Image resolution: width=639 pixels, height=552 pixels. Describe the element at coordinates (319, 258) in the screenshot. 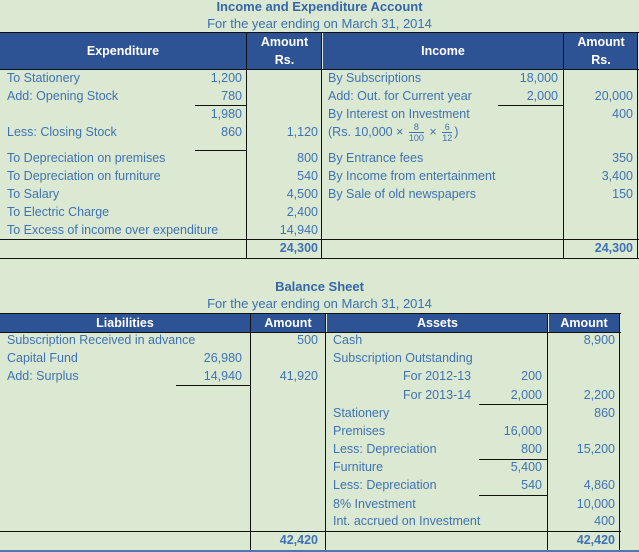

I see `ie-bottom-border` at that location.